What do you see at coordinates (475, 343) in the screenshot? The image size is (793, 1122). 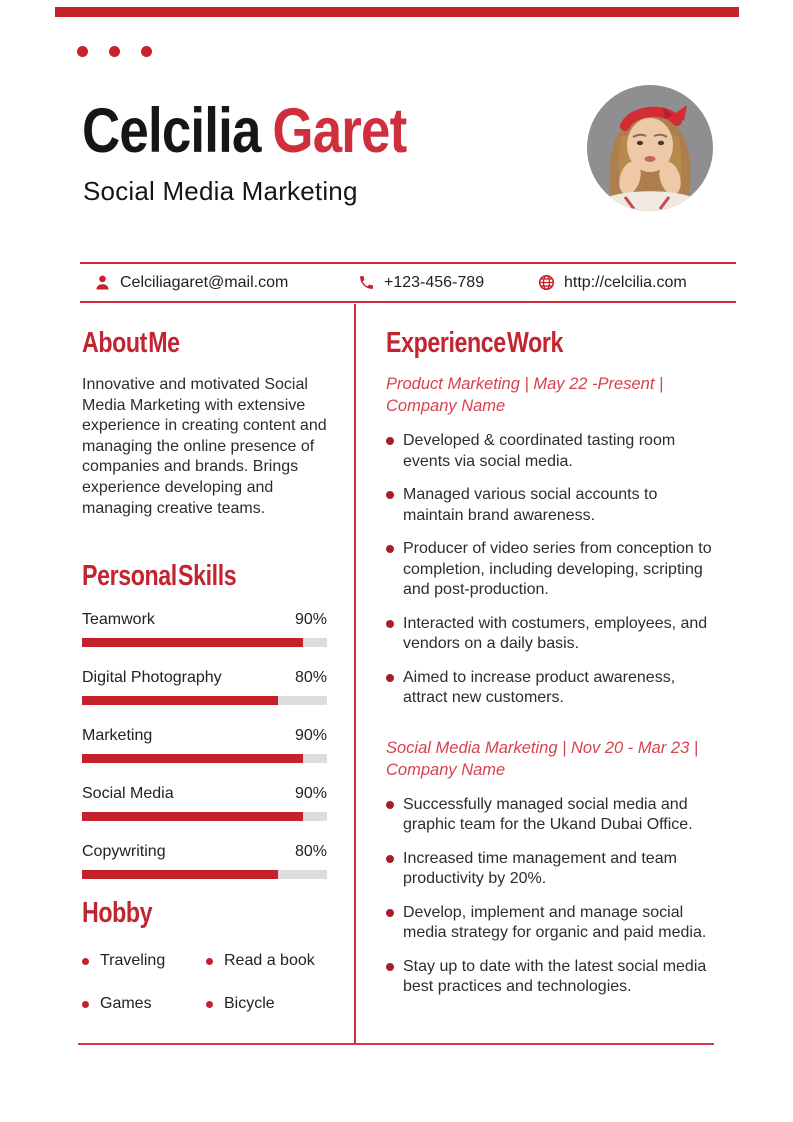 I see `experience-heading: Experience Work` at bounding box center [475, 343].